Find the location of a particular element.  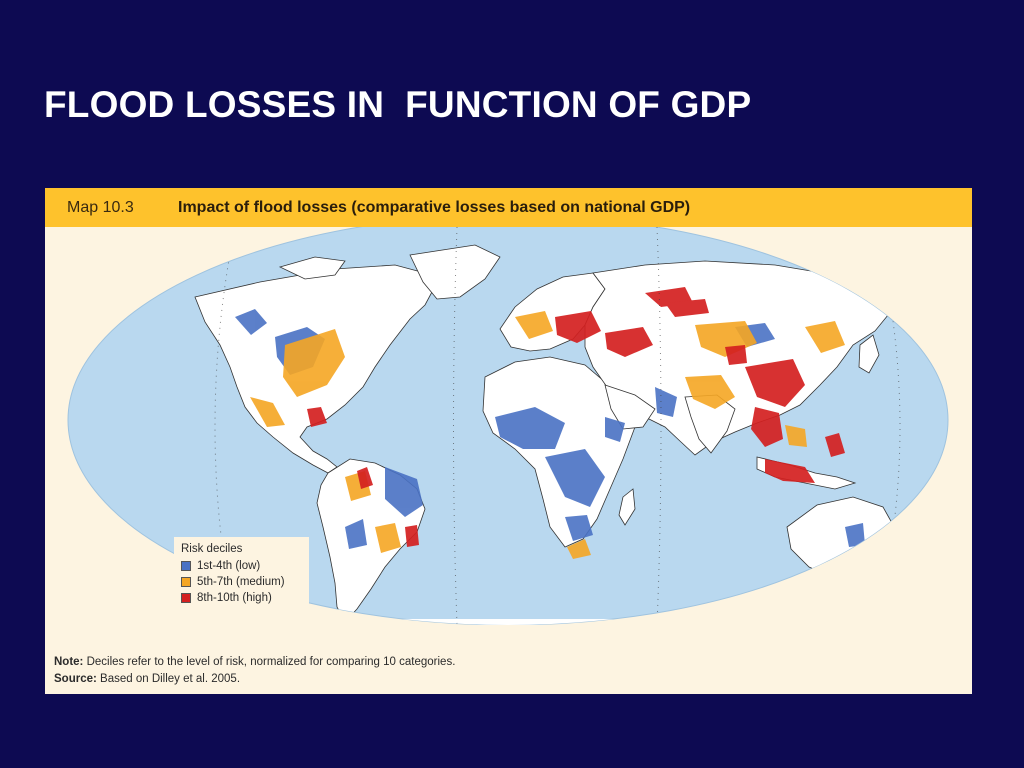

madagascar is located at coordinates (627, 507).